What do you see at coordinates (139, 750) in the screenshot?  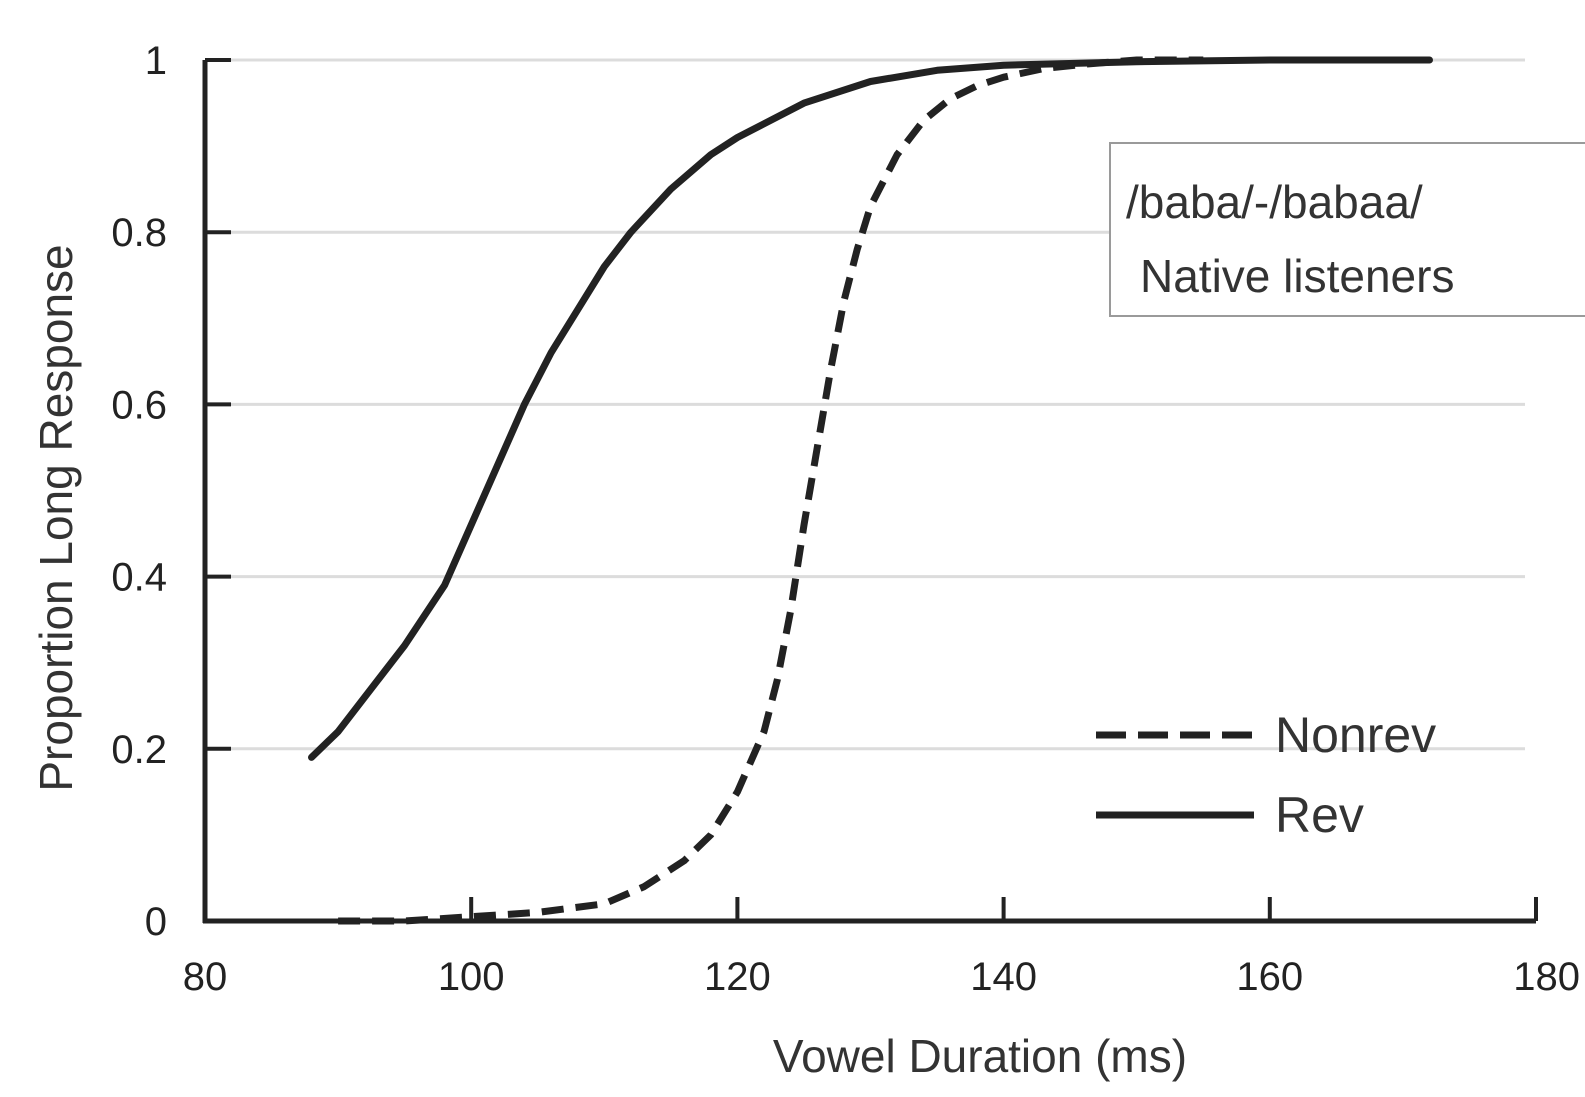 I see `y-tick-label: 0.2` at bounding box center [139, 750].